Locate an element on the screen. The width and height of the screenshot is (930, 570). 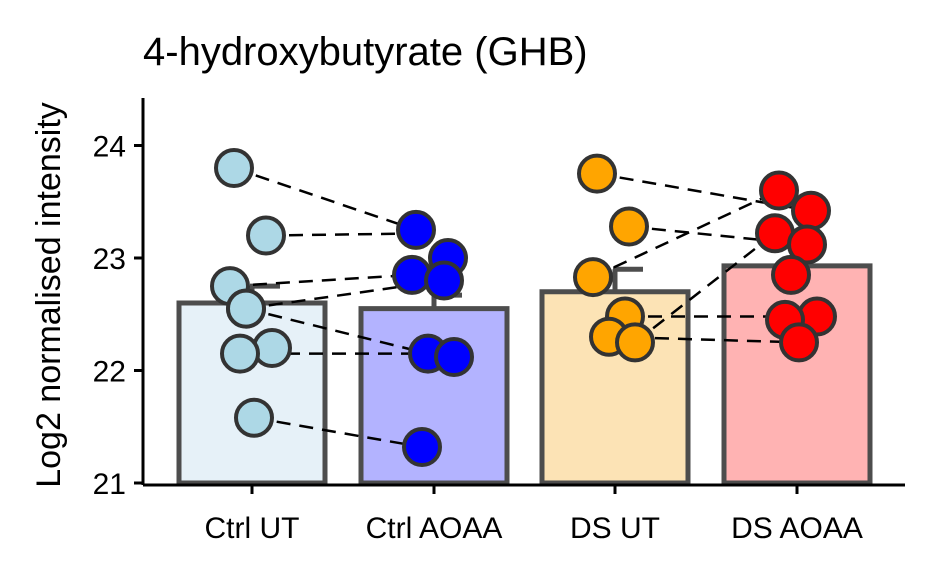
x-tick-label-0: Ctrl UT is located at coordinates (252, 528).